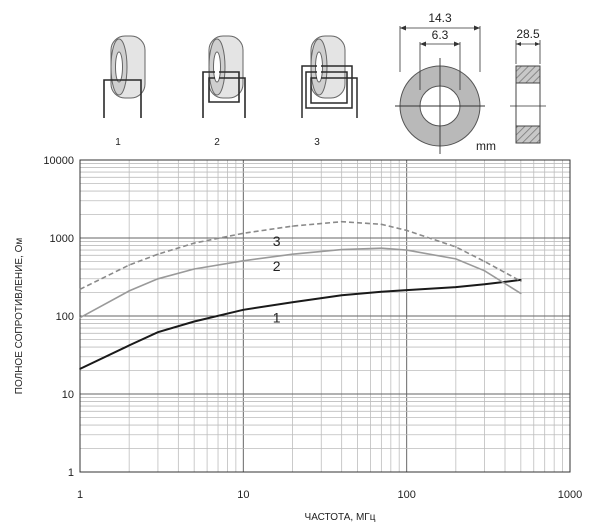 The width and height of the screenshot is (591, 526). What do you see at coordinates (277, 279) in the screenshot?
I see `series-labels: 1 2 3` at bounding box center [277, 279].